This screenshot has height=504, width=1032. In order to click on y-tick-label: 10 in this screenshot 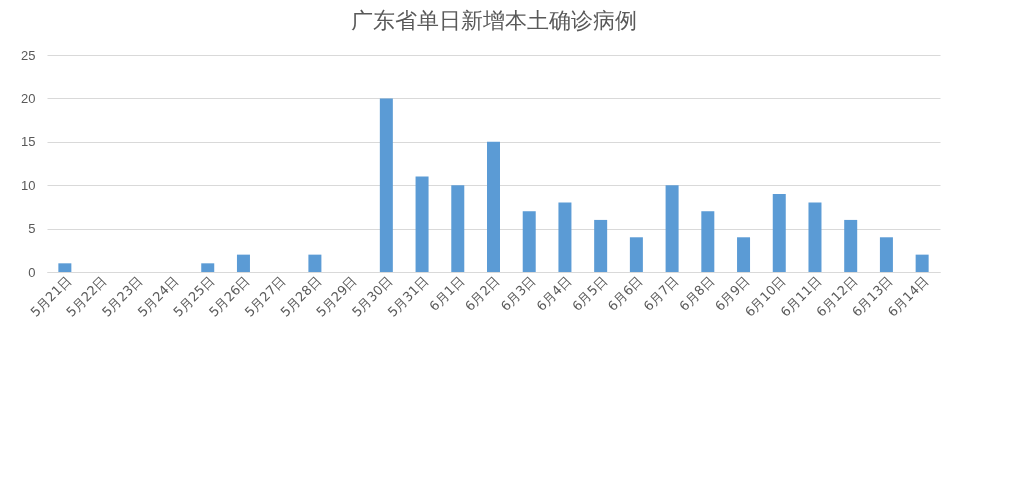, I will do `click(28, 185)`.